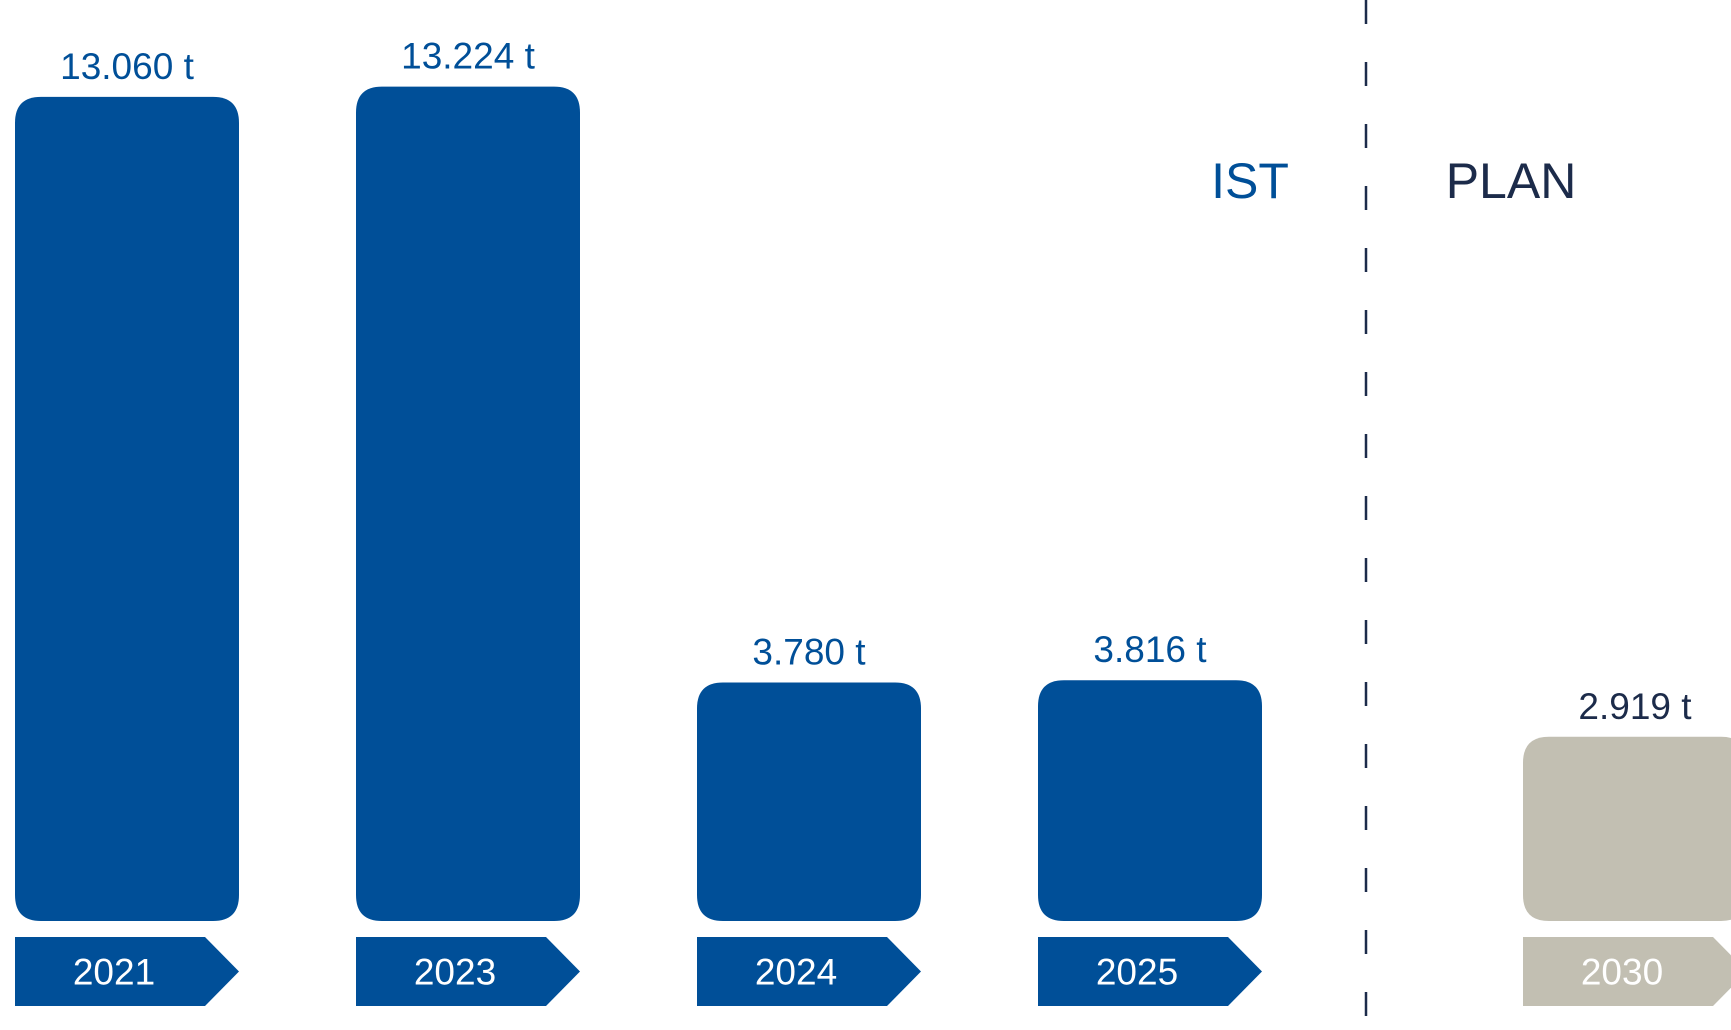  What do you see at coordinates (1627, 828) in the screenshot?
I see `bar-2030` at bounding box center [1627, 828].